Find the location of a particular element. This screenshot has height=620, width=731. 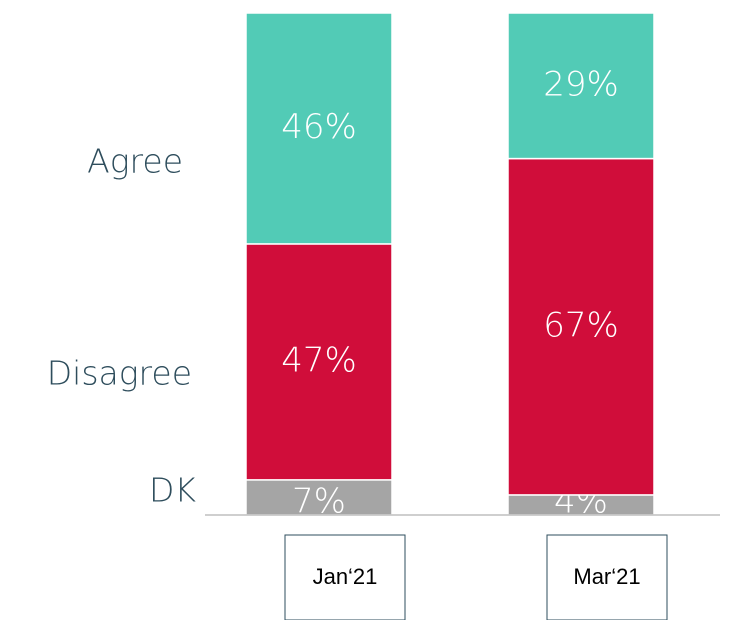

value-label: 46% is located at coordinates (319, 127).